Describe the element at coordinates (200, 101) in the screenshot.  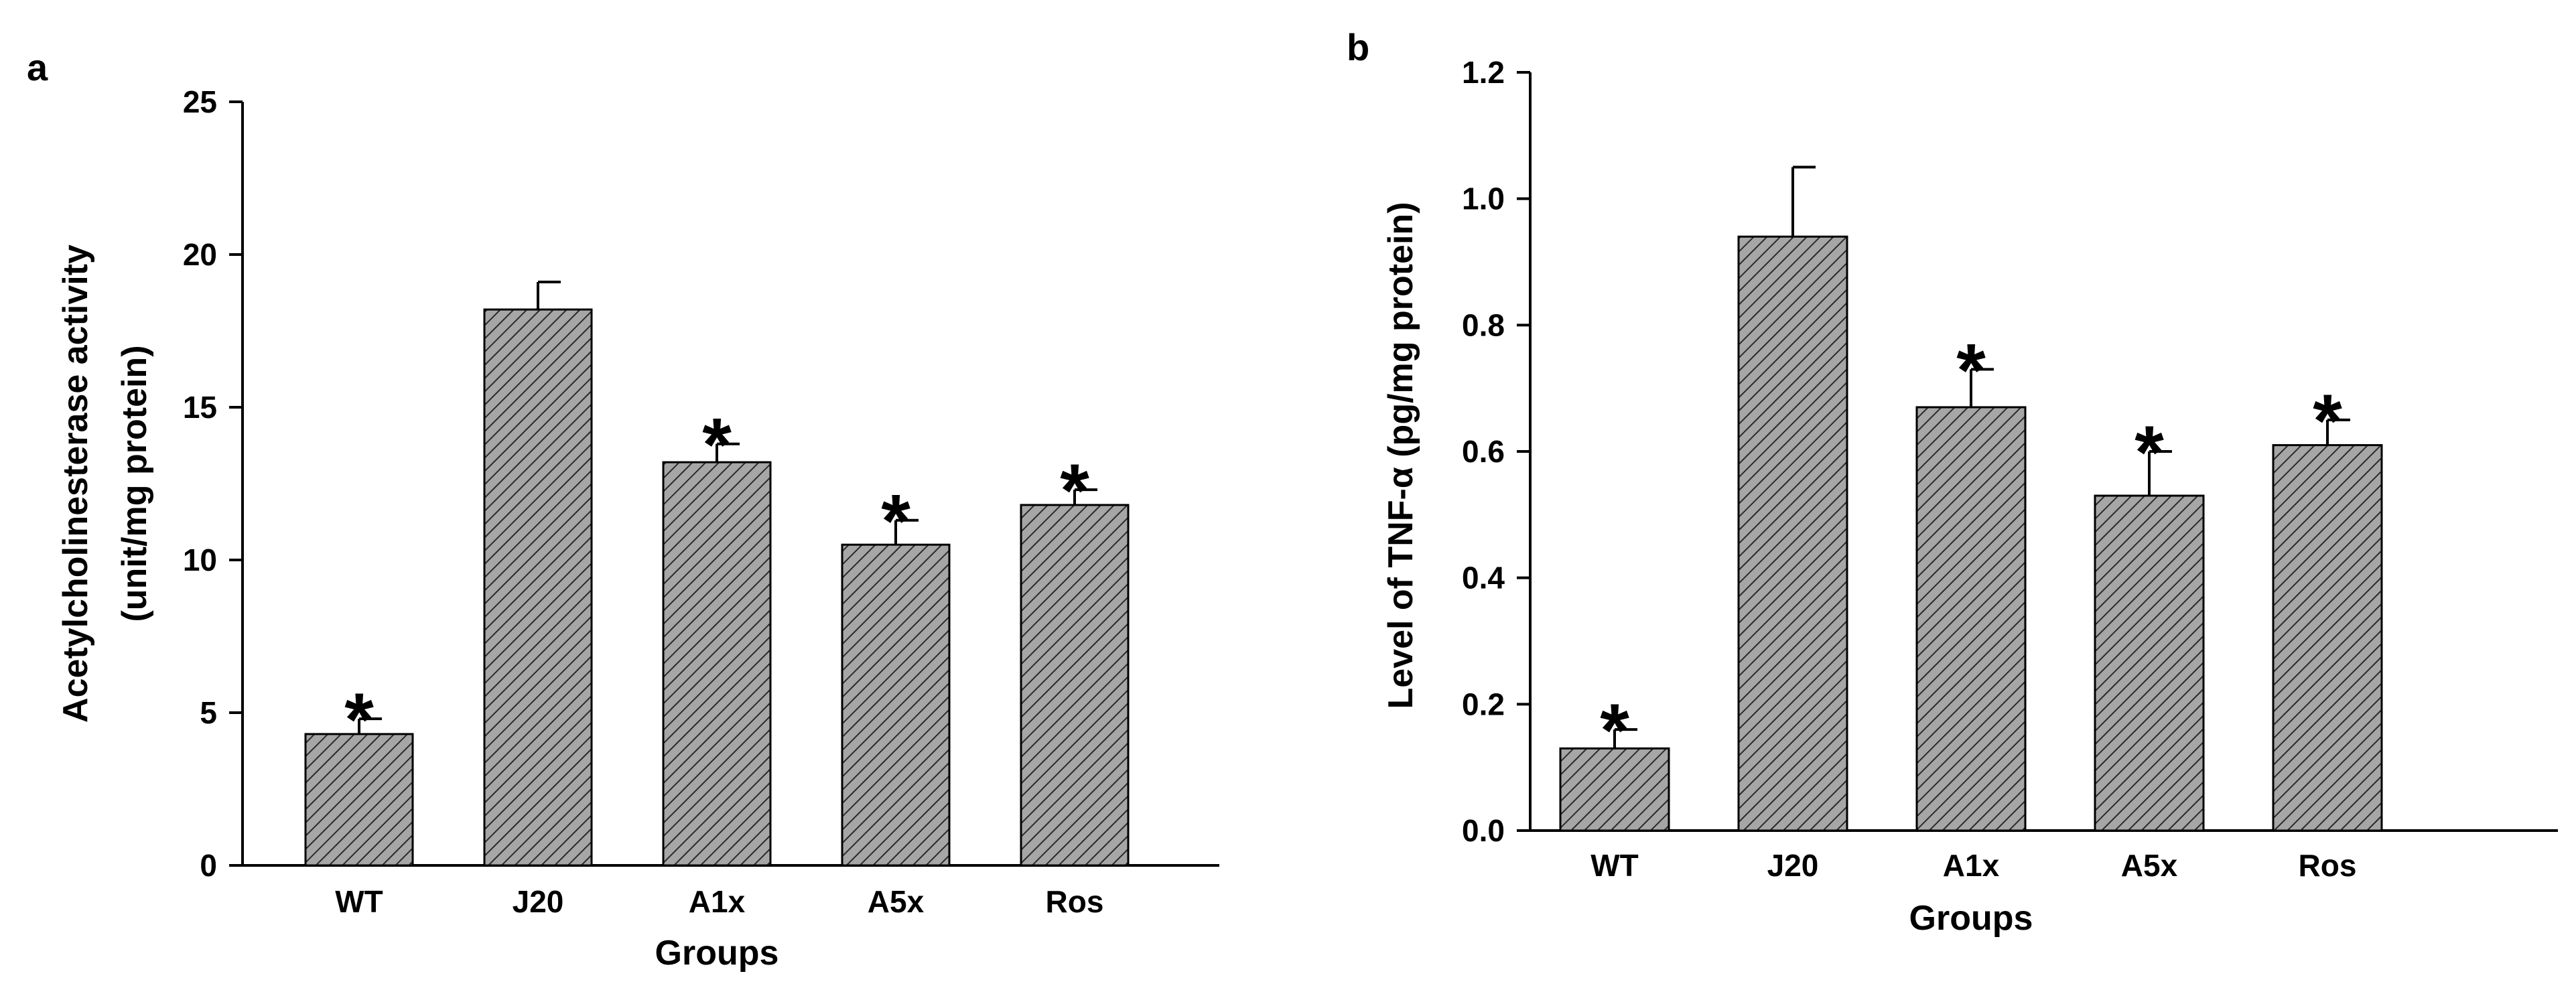
I see `y-tick-label: 25` at that location.